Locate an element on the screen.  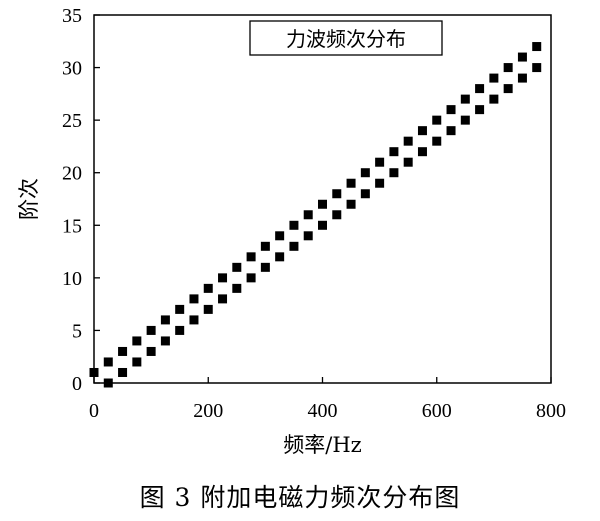
x-tick-label: 400 is located at coordinates (323, 411).